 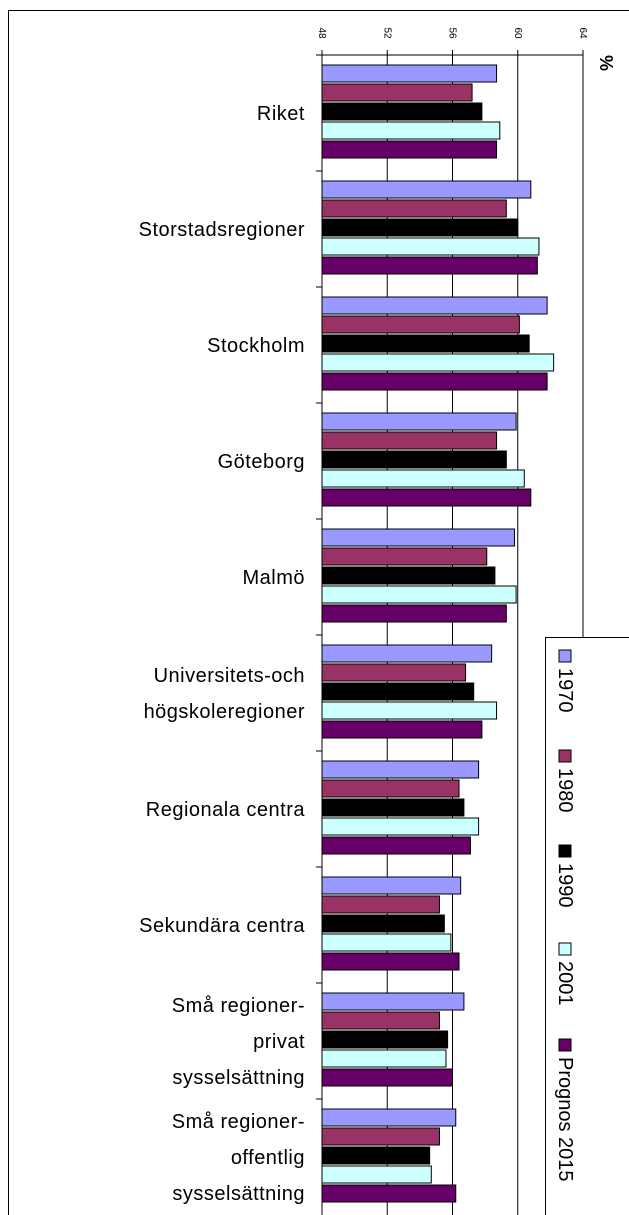 What do you see at coordinates (224, 712) in the screenshot?
I see `y-tick-label: högskoleregioner` at bounding box center [224, 712].